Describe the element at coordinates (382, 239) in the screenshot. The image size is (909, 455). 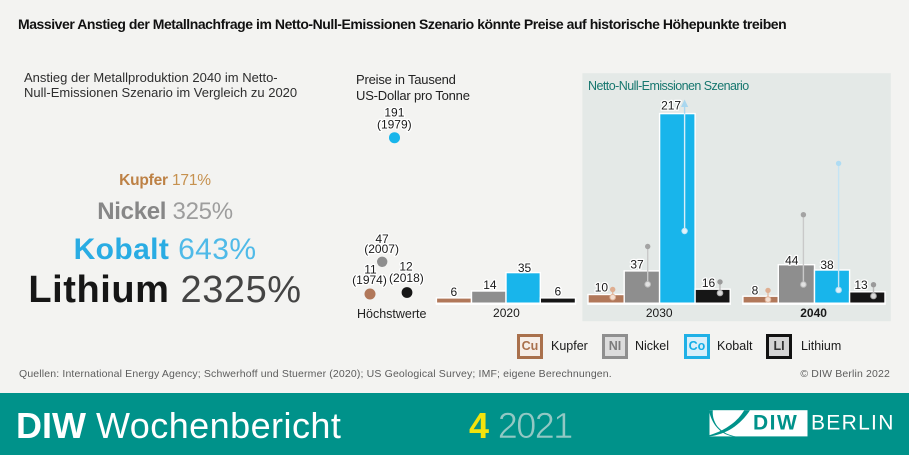
I see `svg-text: 47` at that location.